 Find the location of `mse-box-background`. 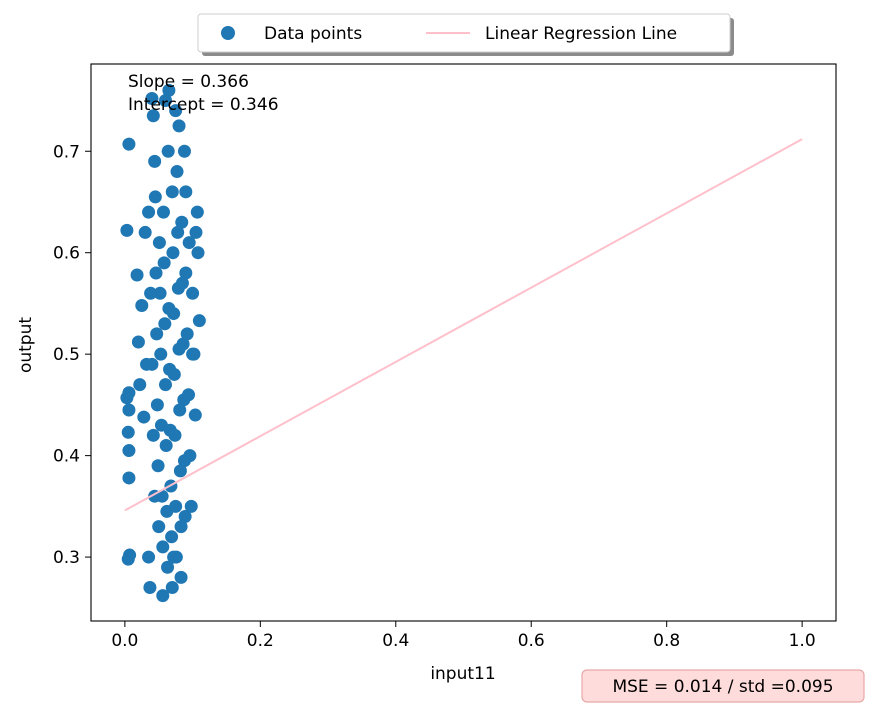

mse-box-background is located at coordinates (723, 686).